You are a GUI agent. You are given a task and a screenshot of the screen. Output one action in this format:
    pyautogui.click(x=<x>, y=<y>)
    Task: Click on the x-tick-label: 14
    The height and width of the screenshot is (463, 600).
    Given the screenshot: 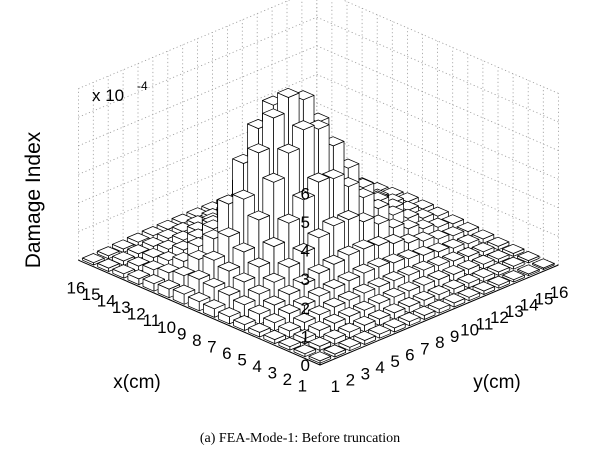 What is the action you would take?
    pyautogui.click(x=106, y=301)
    